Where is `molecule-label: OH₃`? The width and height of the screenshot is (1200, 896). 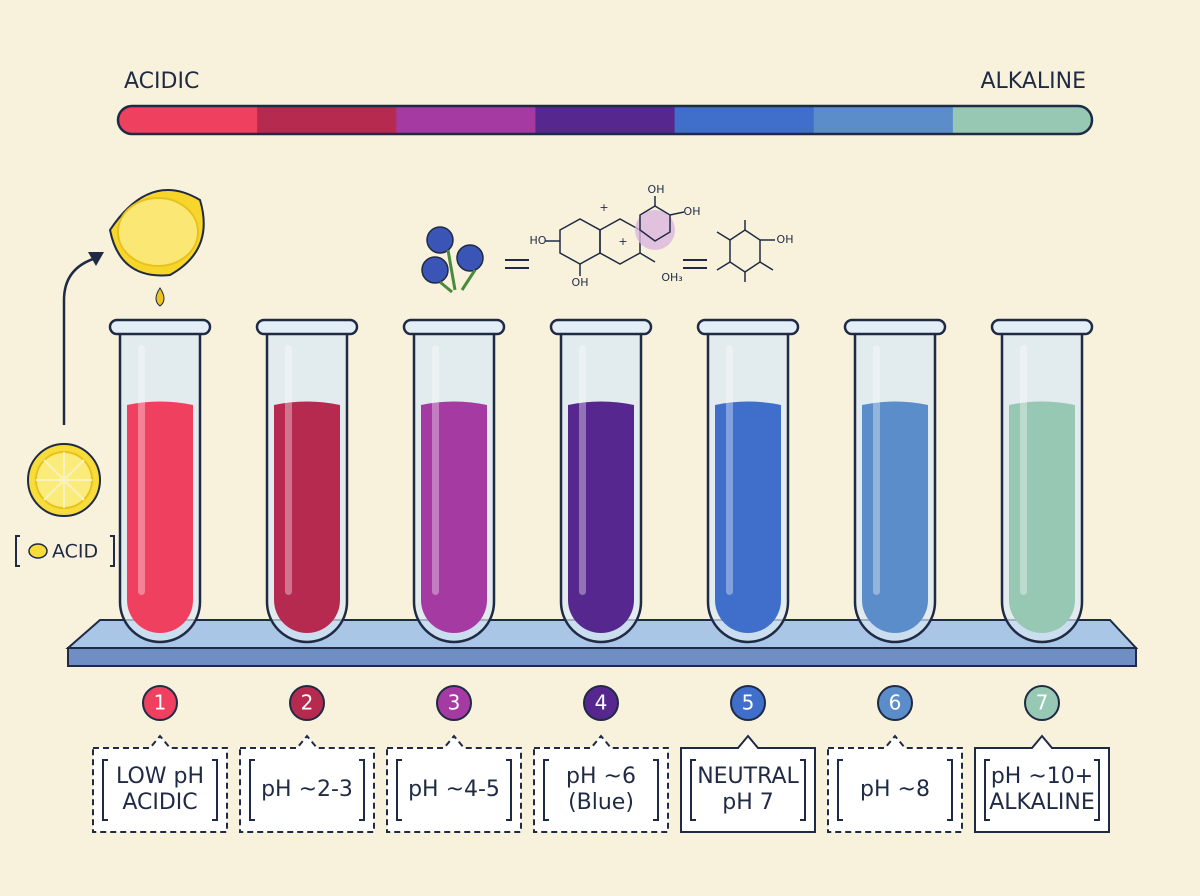
molecule-label: OH₃ is located at coordinates (671, 277).